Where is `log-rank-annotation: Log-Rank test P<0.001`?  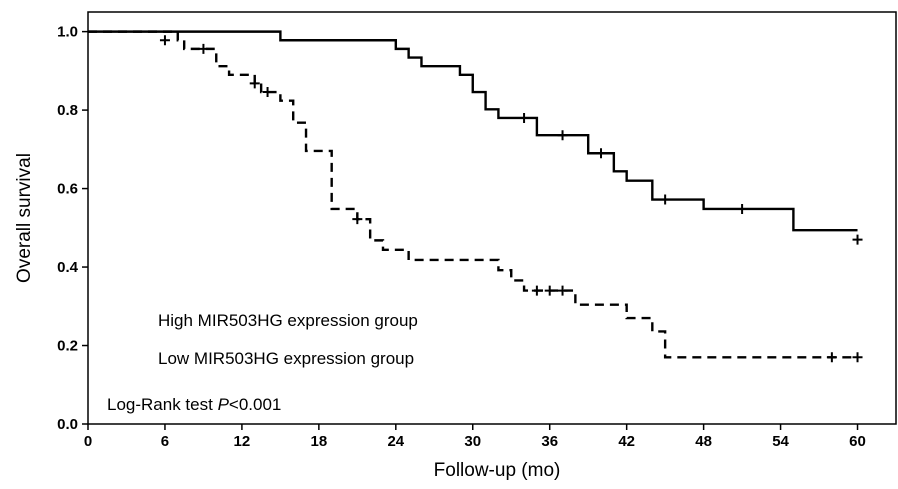 log-rank-annotation: Log-Rank test P<0.001 is located at coordinates (194, 404).